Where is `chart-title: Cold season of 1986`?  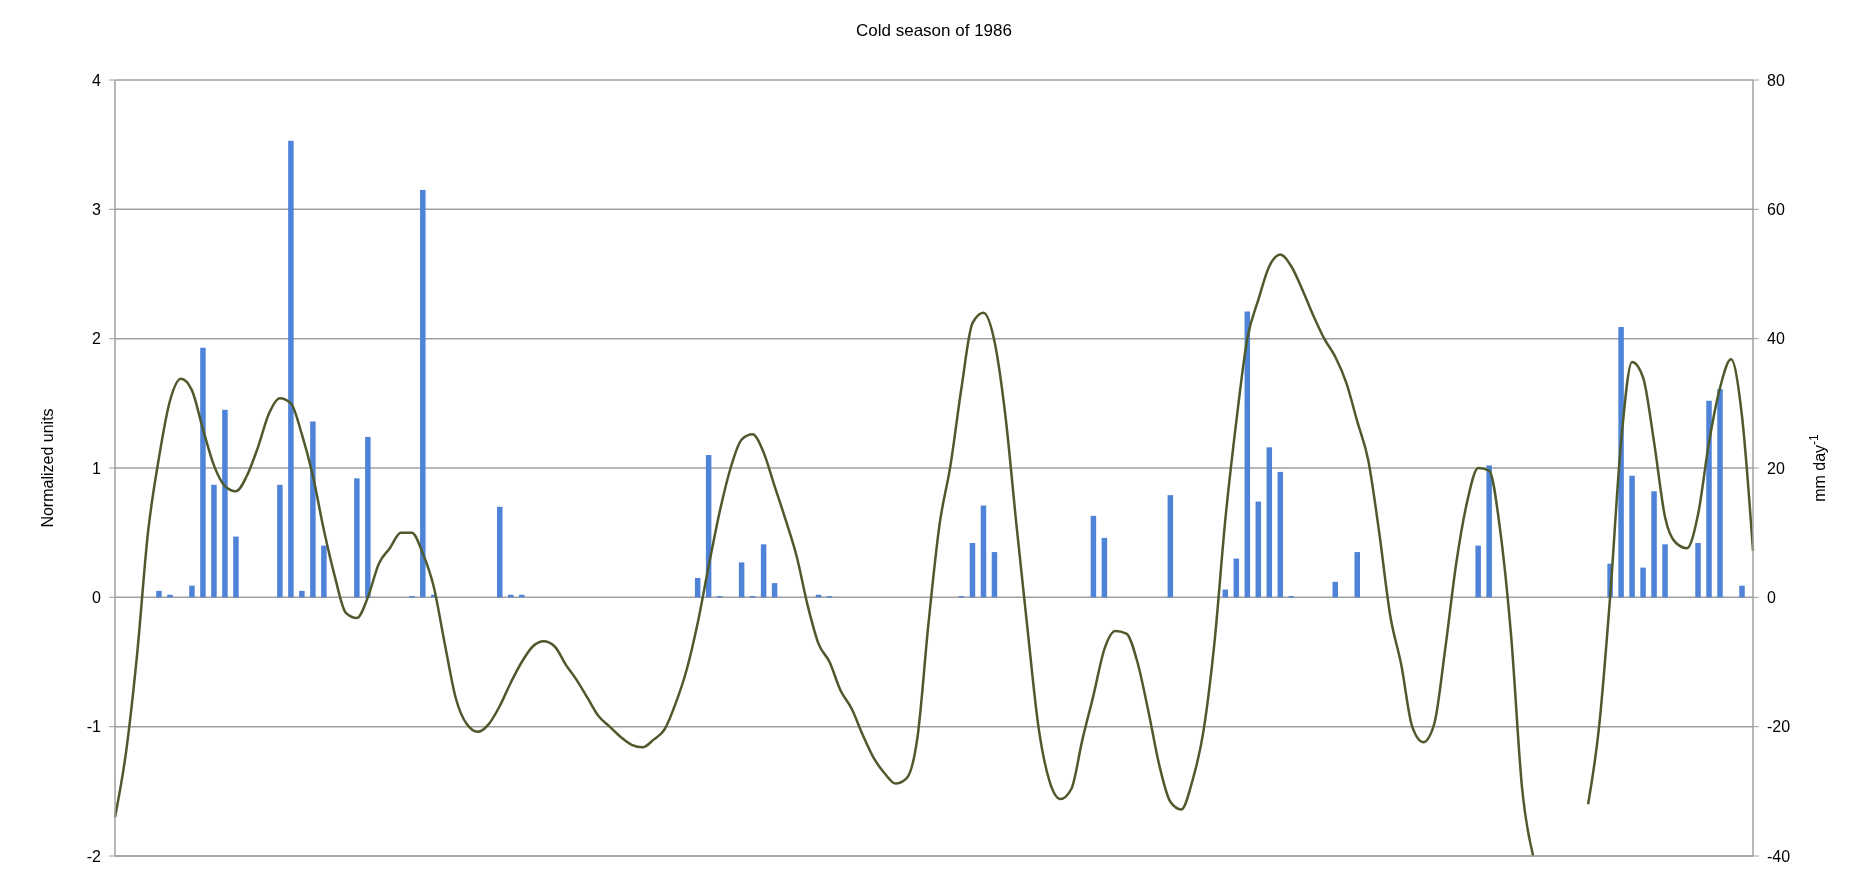 chart-title: Cold season of 1986 is located at coordinates (934, 30).